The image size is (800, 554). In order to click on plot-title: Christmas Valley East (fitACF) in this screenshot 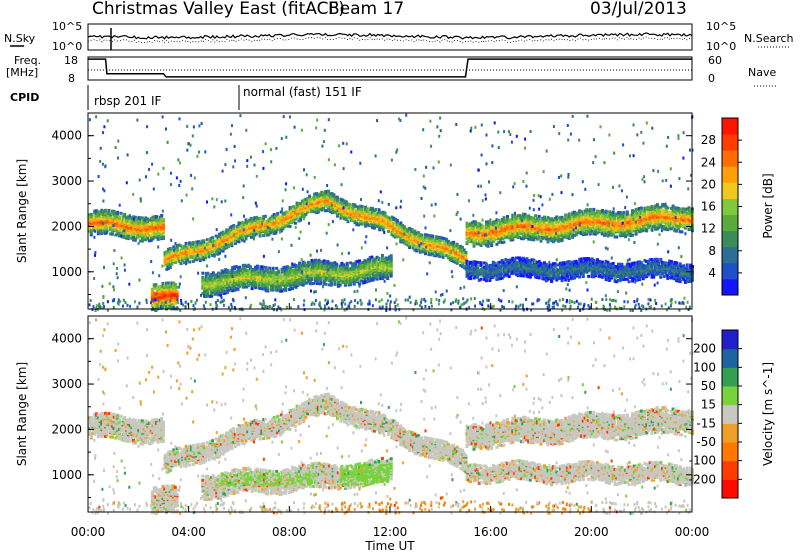, I will do `click(218, 9)`.